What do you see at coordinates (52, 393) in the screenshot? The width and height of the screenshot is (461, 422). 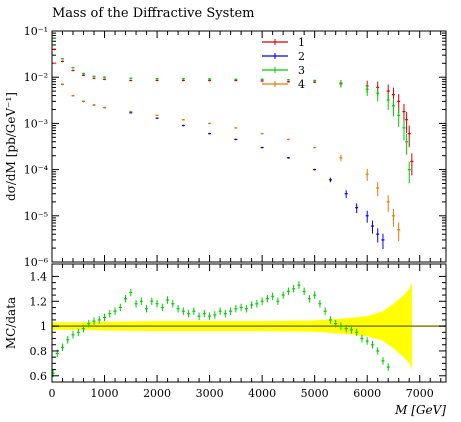 I see `x-tick-label: 0` at bounding box center [52, 393].